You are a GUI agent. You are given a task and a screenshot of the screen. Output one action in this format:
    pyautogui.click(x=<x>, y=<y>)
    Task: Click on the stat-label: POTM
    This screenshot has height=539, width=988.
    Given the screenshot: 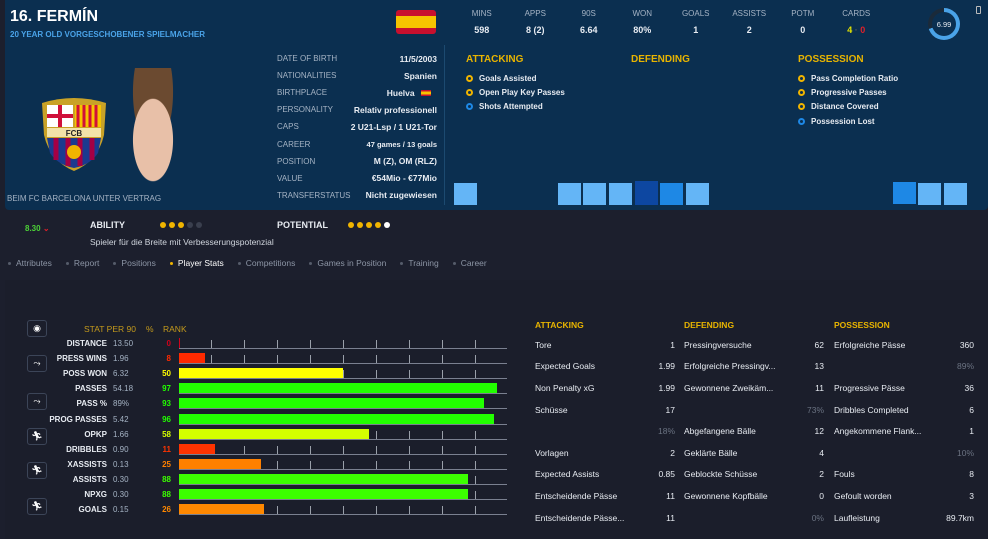 What is the action you would take?
    pyautogui.click(x=803, y=13)
    